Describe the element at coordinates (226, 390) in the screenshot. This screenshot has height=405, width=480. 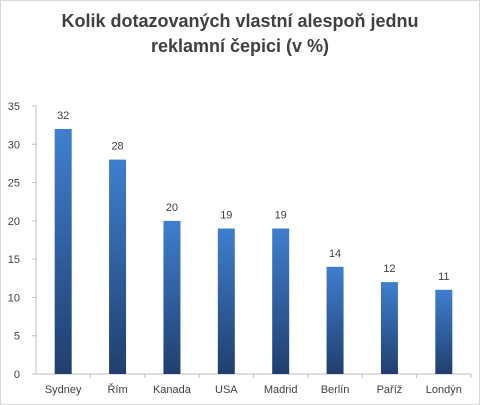
I see `x-tick-label: USA` at that location.